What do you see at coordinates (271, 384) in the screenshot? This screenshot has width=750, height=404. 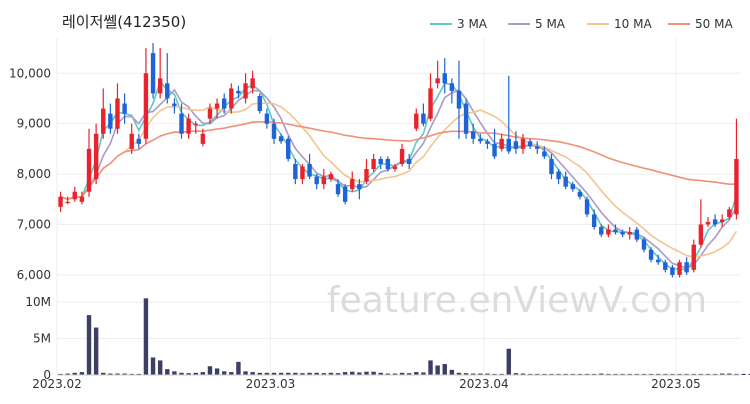 I see `date-tick-label: 2023.03` at bounding box center [271, 384].